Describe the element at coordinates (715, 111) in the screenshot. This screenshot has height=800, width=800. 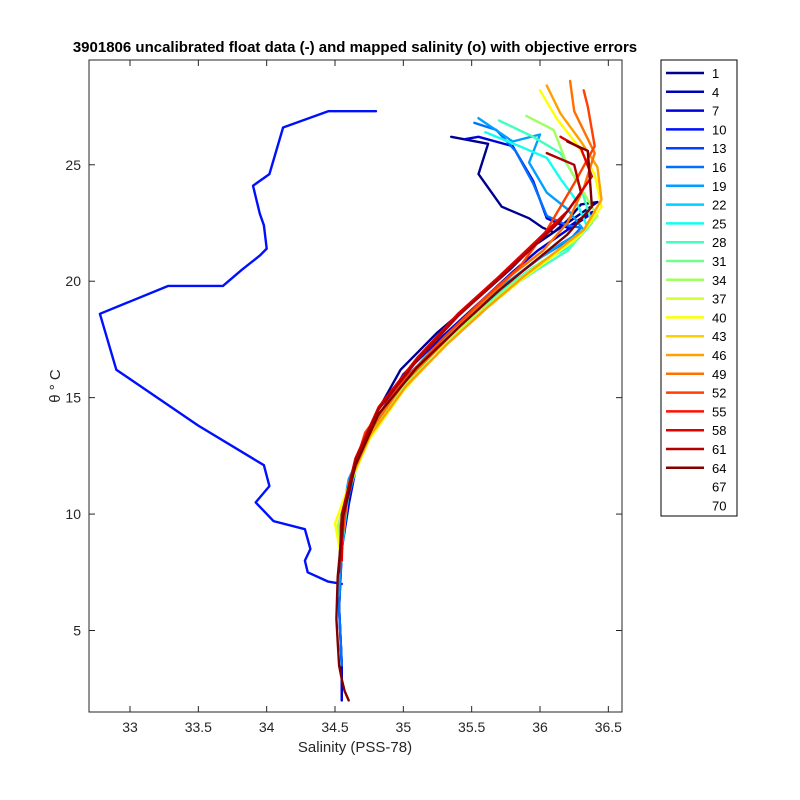
I see `legend-label: 7` at that location.